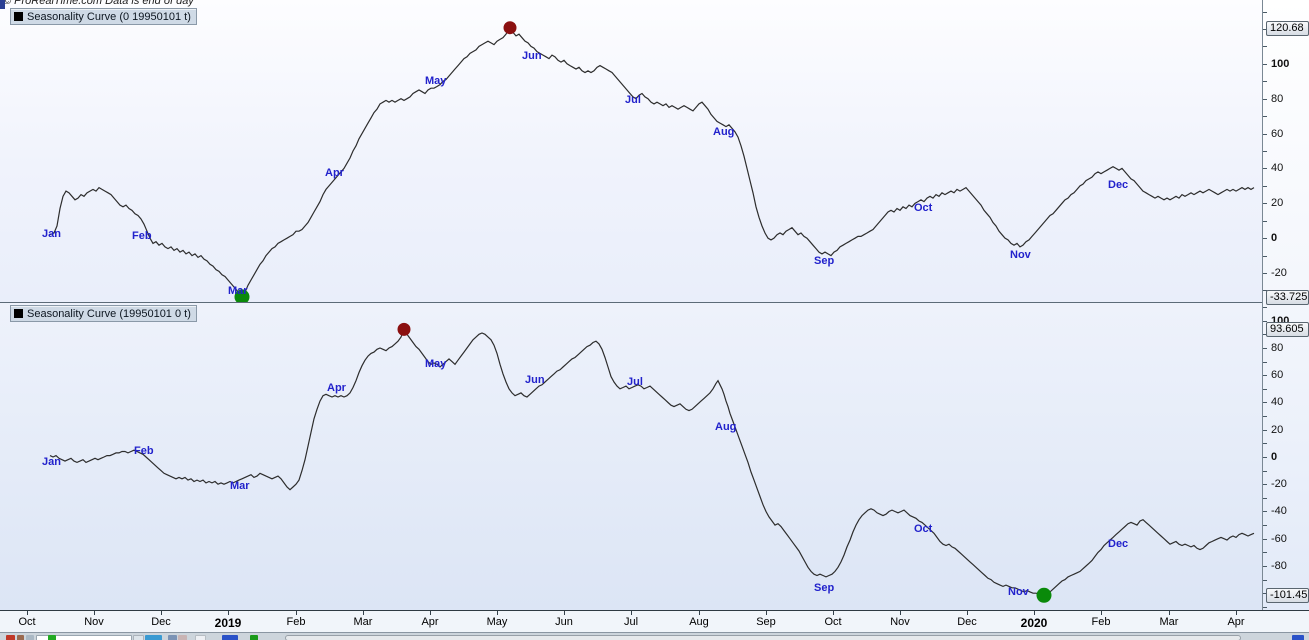 The image size is (1309, 640). I want to click on time-axis-label-oct: Oct, so click(27, 622).